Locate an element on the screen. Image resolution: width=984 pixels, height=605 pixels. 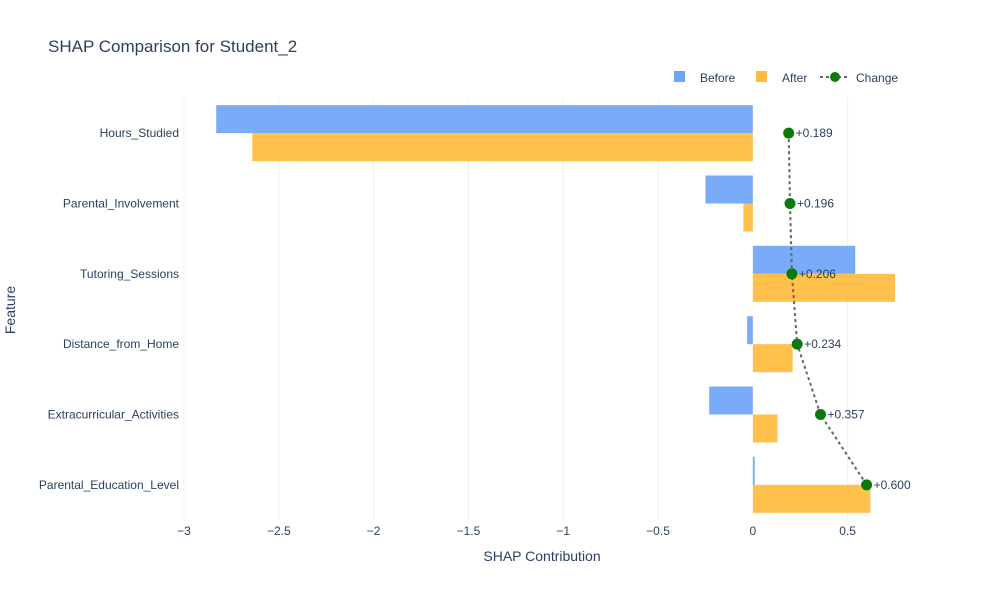
y-tick-label: Extracurricular_Activities is located at coordinates (113, 415).